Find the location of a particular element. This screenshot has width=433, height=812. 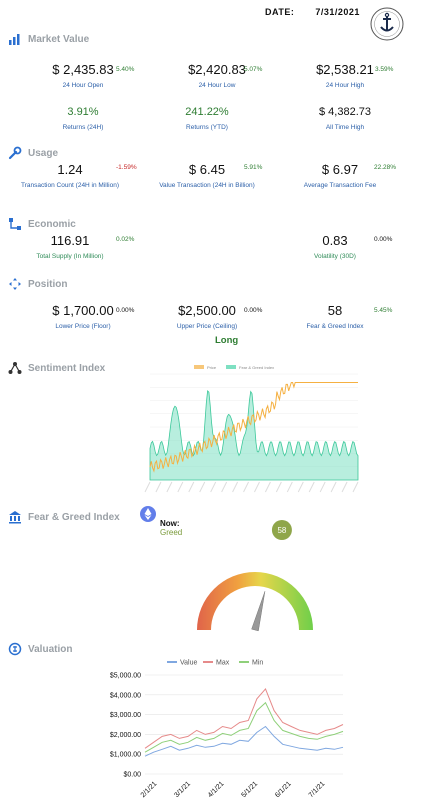

fear-greed-header: Fear & Greed Index is located at coordinates (64, 517).